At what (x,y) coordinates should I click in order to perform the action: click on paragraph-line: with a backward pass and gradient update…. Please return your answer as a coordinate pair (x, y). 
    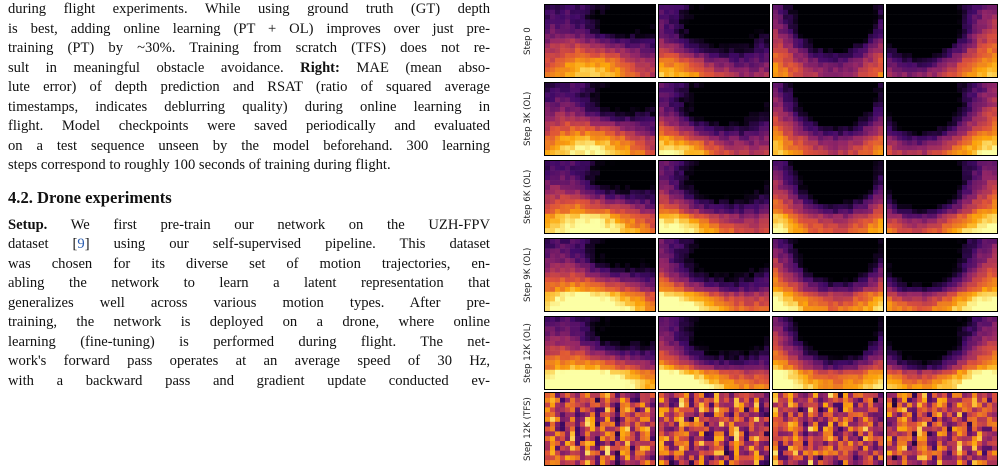
    Looking at the image, I should click on (249, 380).